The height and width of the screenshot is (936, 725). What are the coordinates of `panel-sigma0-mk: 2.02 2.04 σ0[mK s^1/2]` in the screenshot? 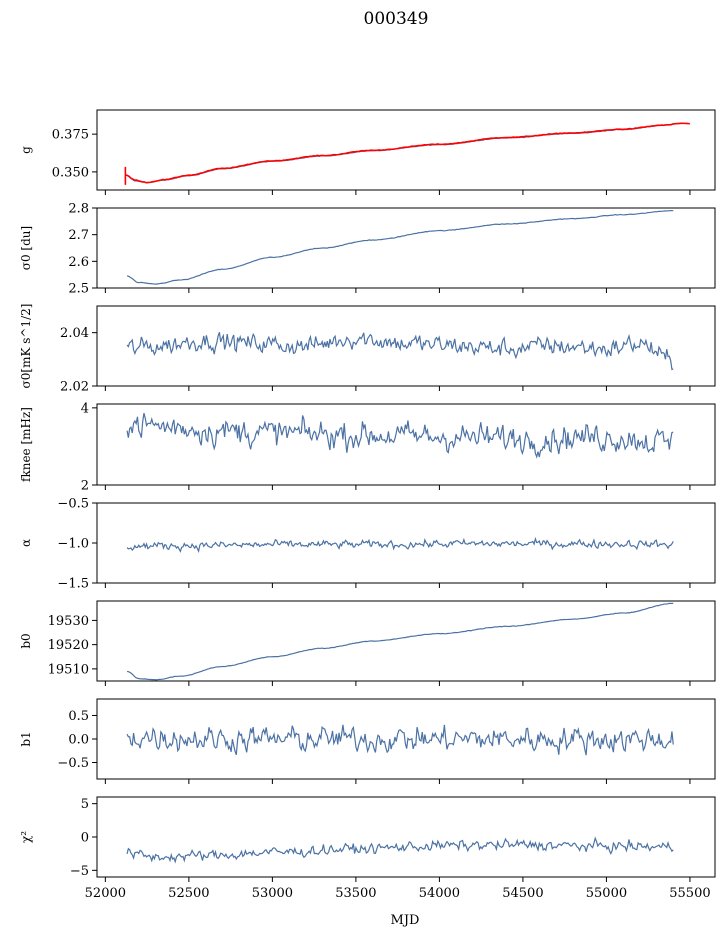 It's located at (367, 349).